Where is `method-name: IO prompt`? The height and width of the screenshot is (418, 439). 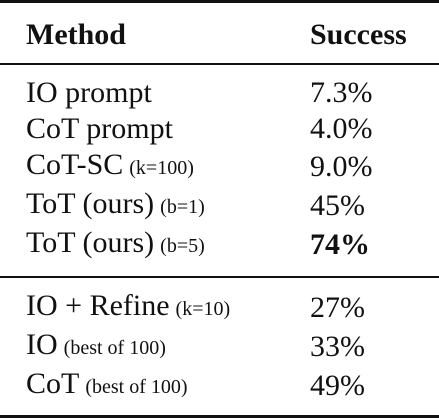 method-name: IO prompt is located at coordinates (89, 92).